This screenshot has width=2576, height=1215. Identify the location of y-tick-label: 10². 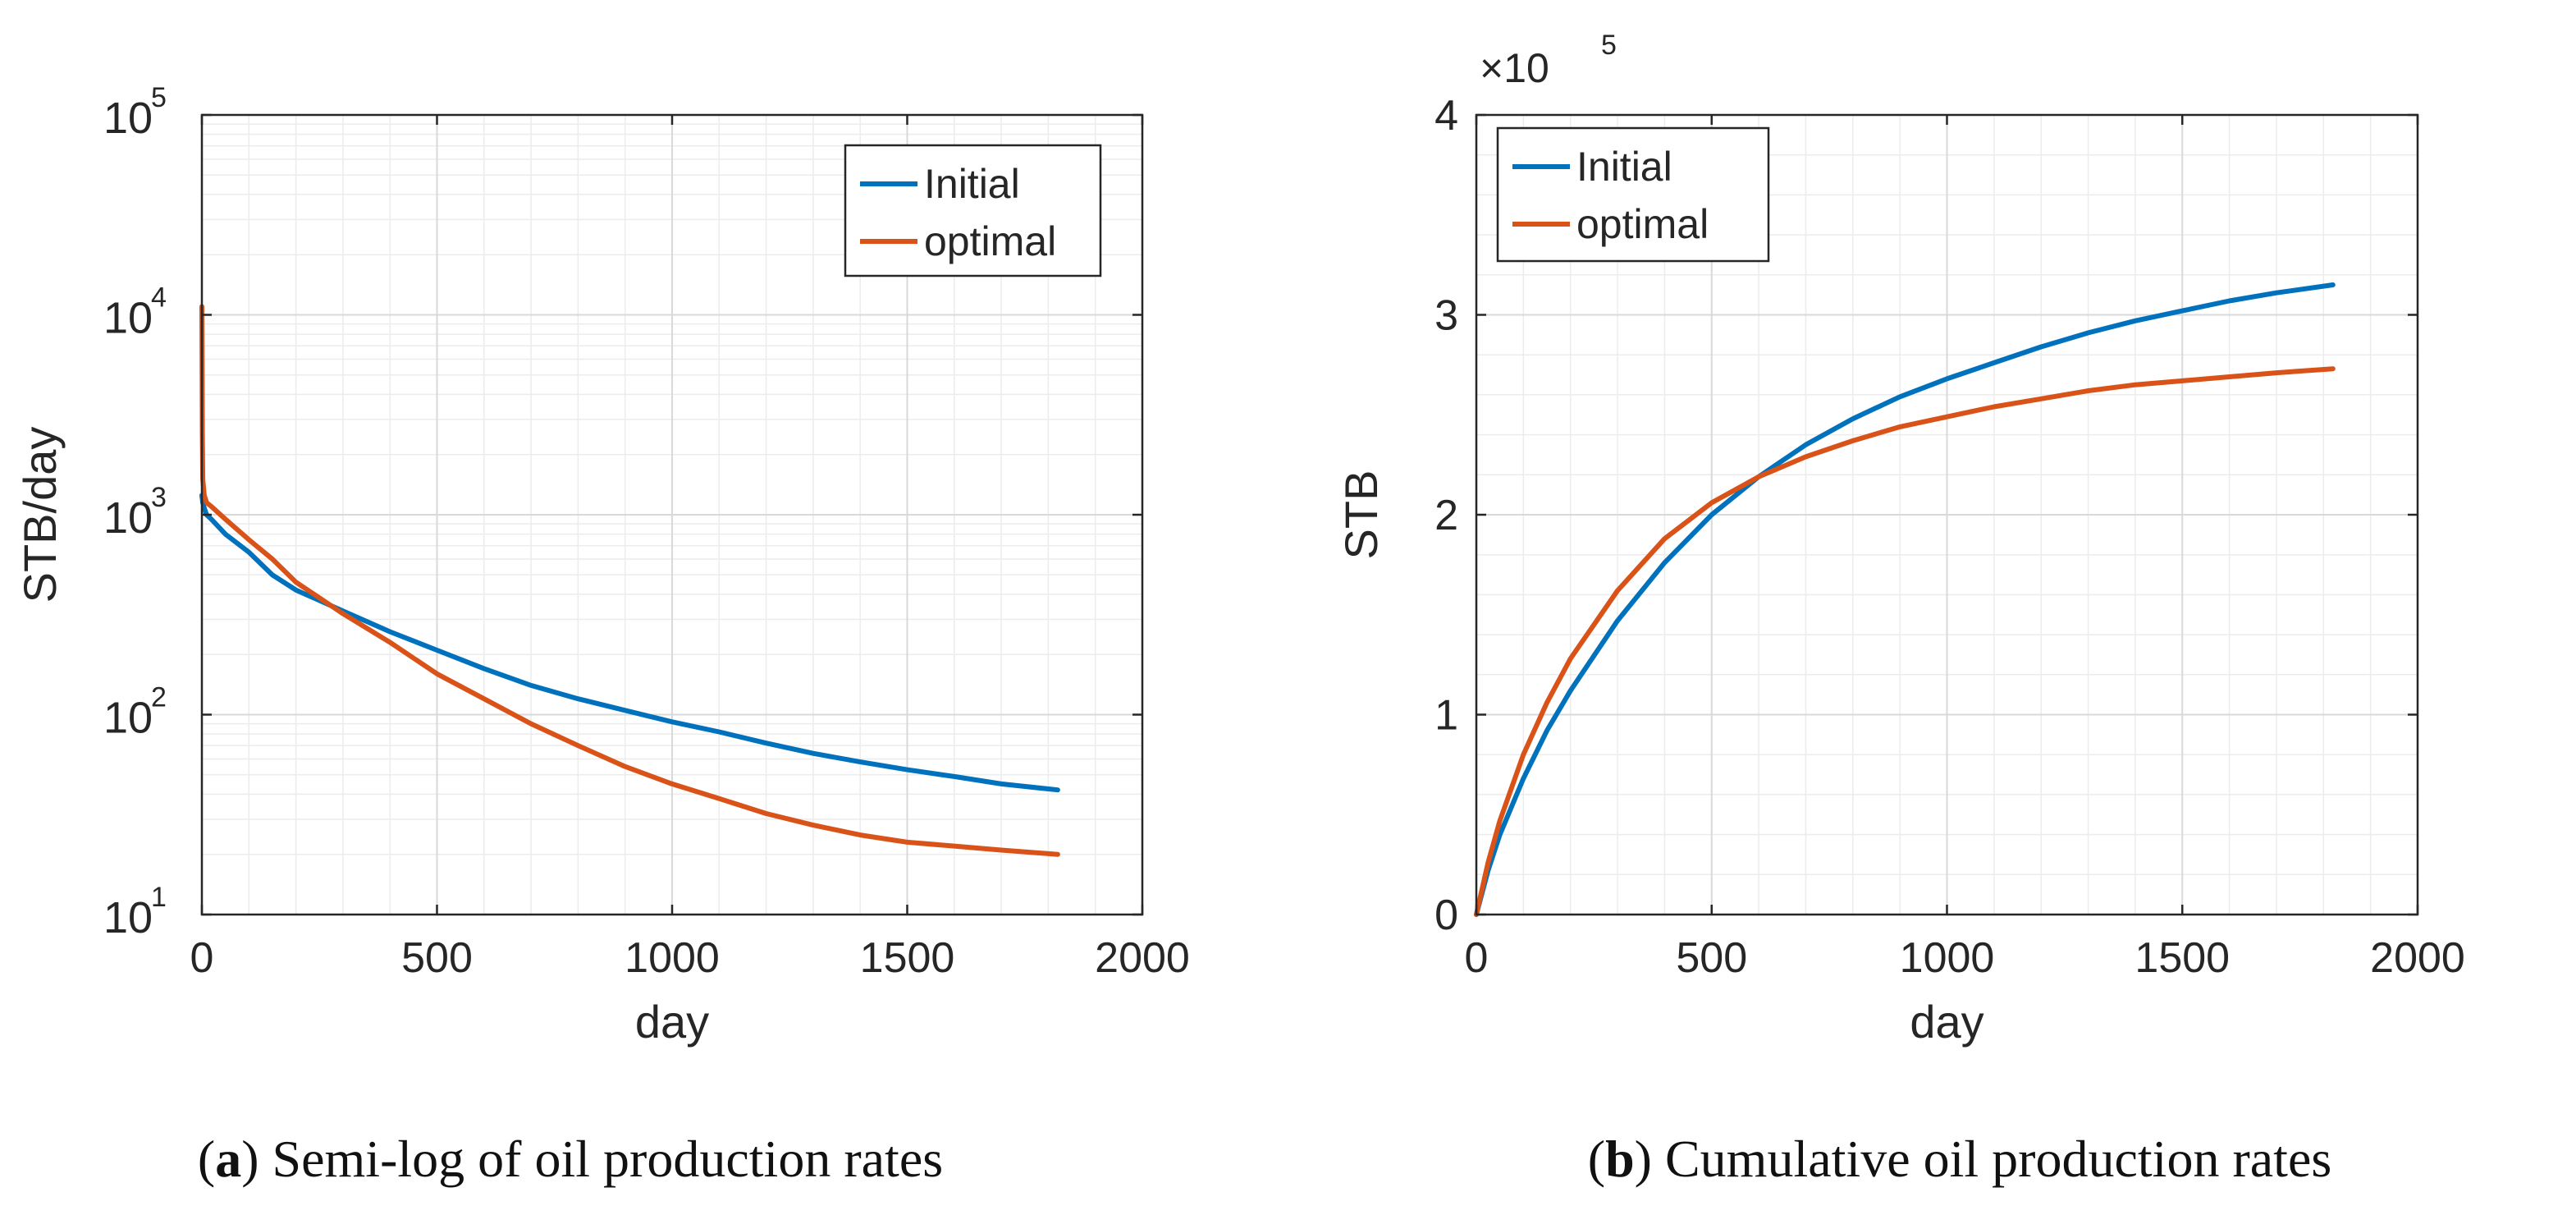
(135, 712).